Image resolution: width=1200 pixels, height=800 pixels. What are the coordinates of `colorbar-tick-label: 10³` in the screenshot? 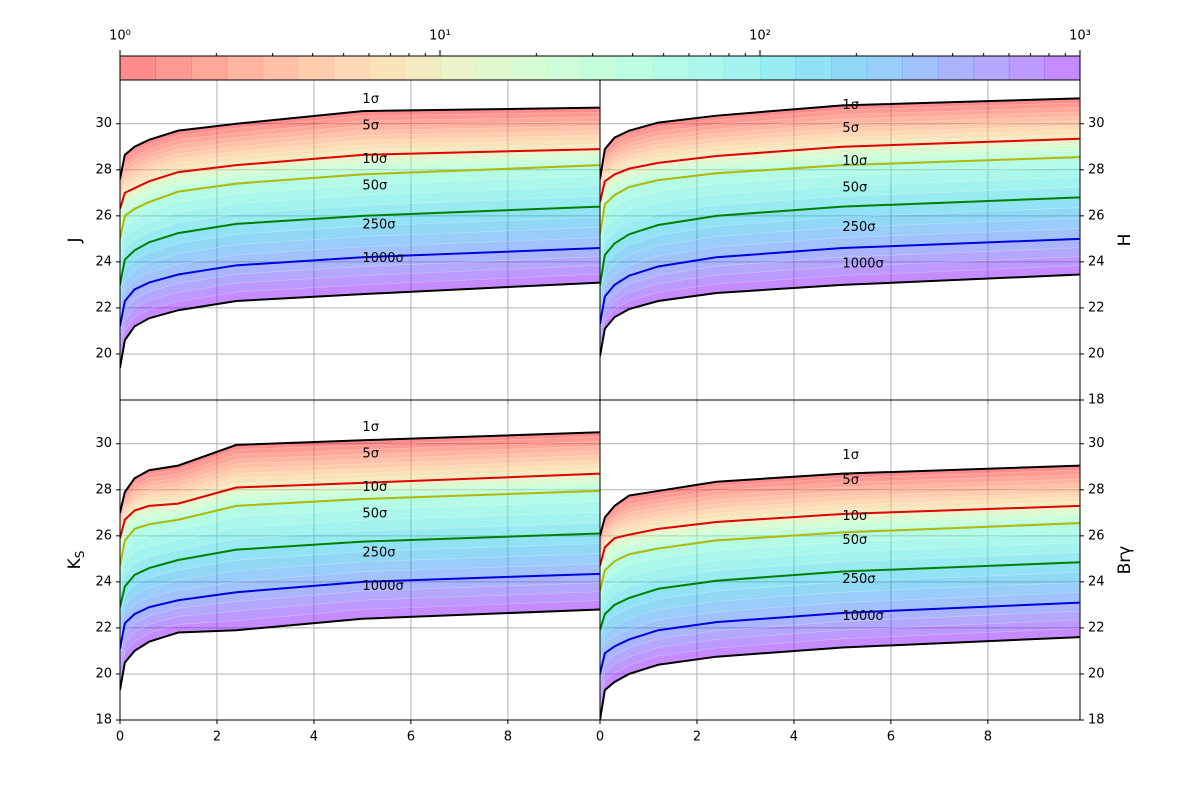 It's located at (1080, 36).